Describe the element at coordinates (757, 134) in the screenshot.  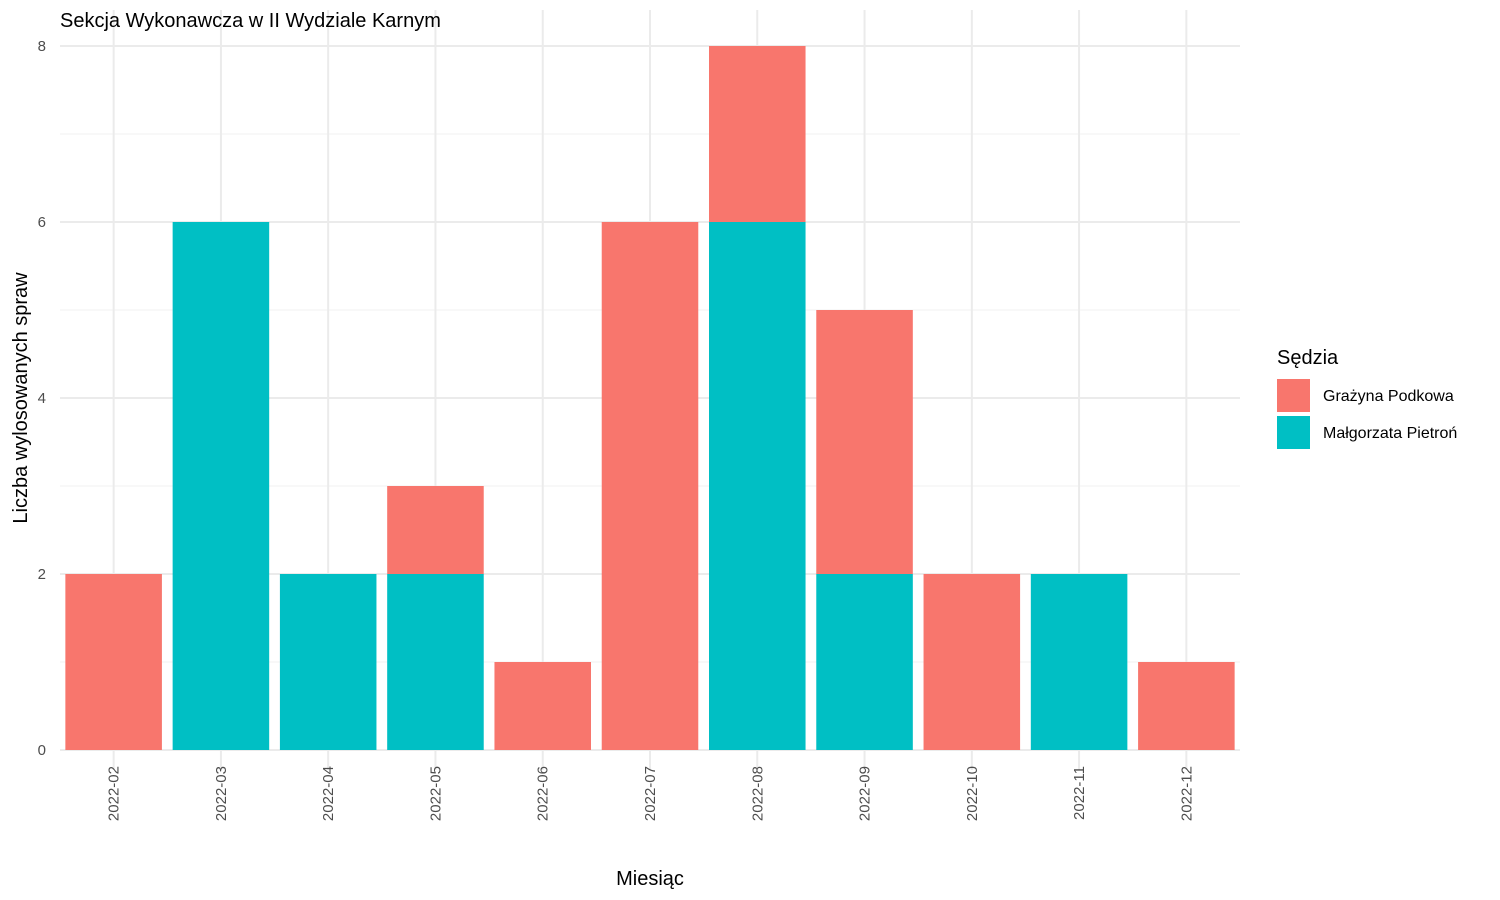
I see `bar-grażyna-podkowa-2022-08` at that location.